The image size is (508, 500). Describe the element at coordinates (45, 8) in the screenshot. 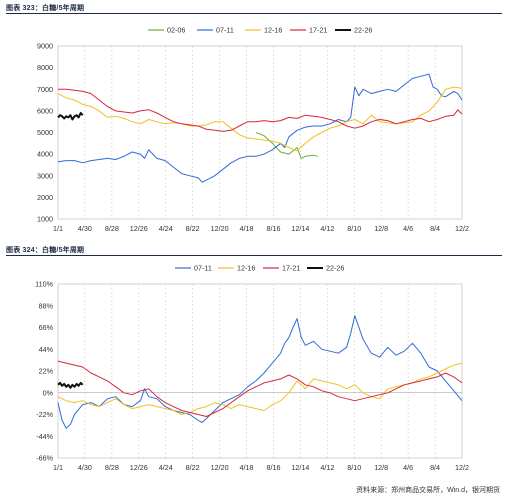

I see `figure-title-1: 图表 323：白糖/5年周期` at that location.